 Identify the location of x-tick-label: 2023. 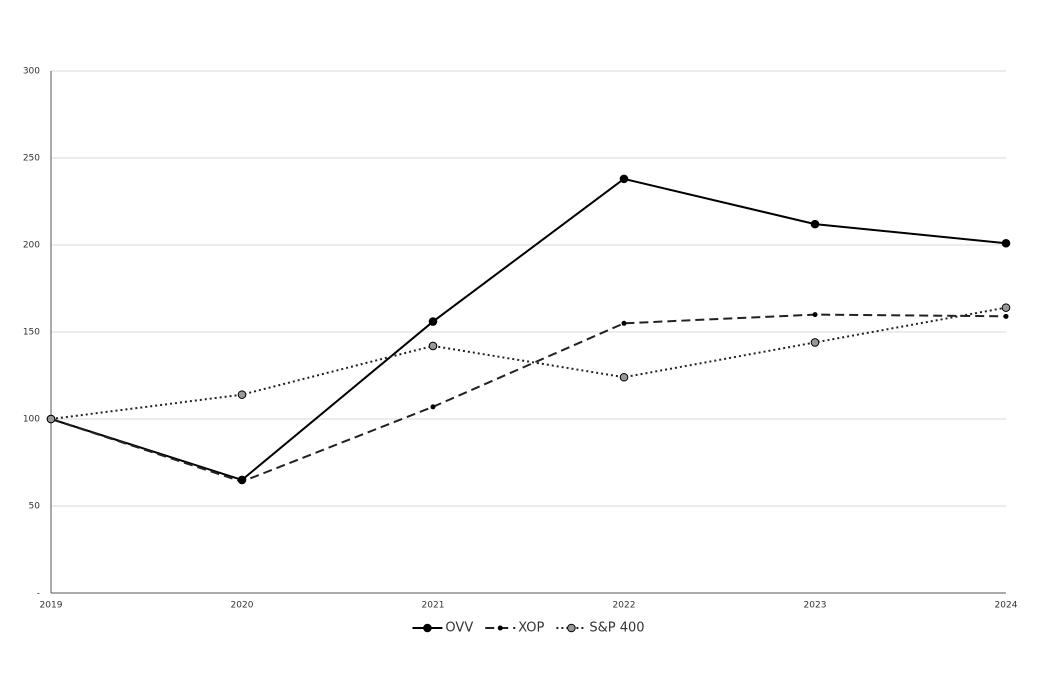
(815, 606).